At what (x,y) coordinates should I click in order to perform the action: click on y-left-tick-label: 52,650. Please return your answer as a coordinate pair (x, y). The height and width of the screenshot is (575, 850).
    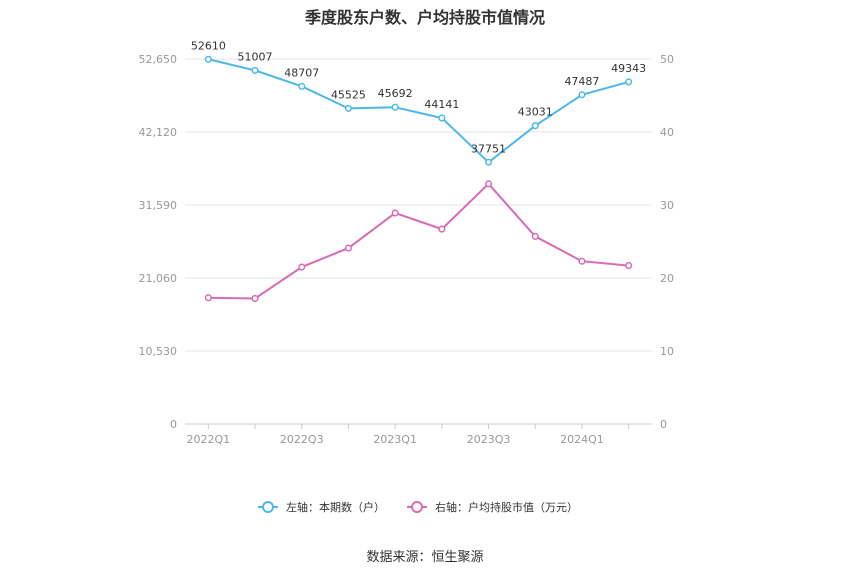
    Looking at the image, I should click on (158, 59).